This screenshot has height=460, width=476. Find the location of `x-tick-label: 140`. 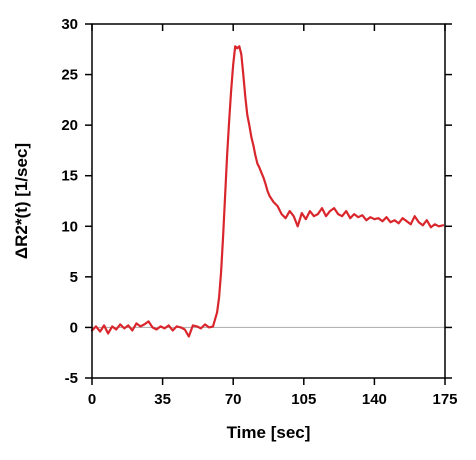

x-tick-label: 140 is located at coordinates (374, 399).